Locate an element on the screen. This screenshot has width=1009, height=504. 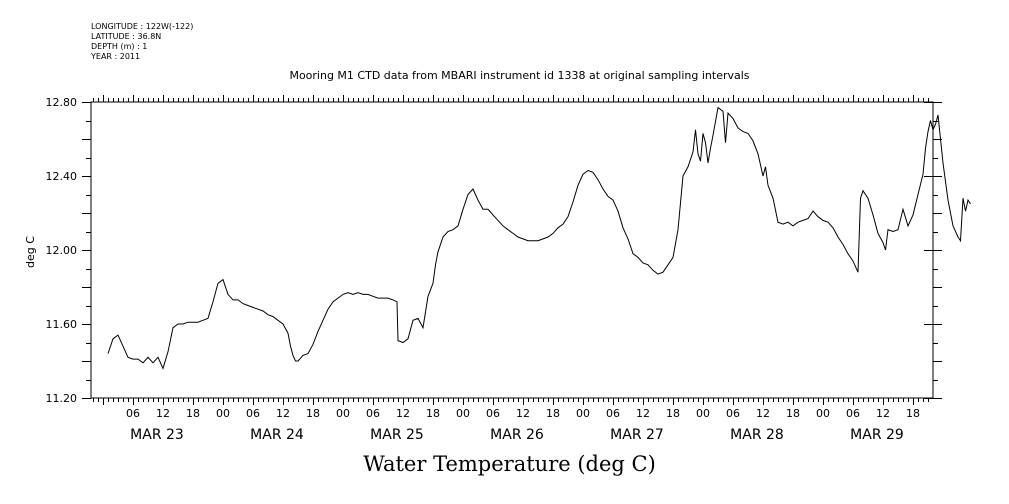
y-tick-label: 11.60 is located at coordinates (62, 324).